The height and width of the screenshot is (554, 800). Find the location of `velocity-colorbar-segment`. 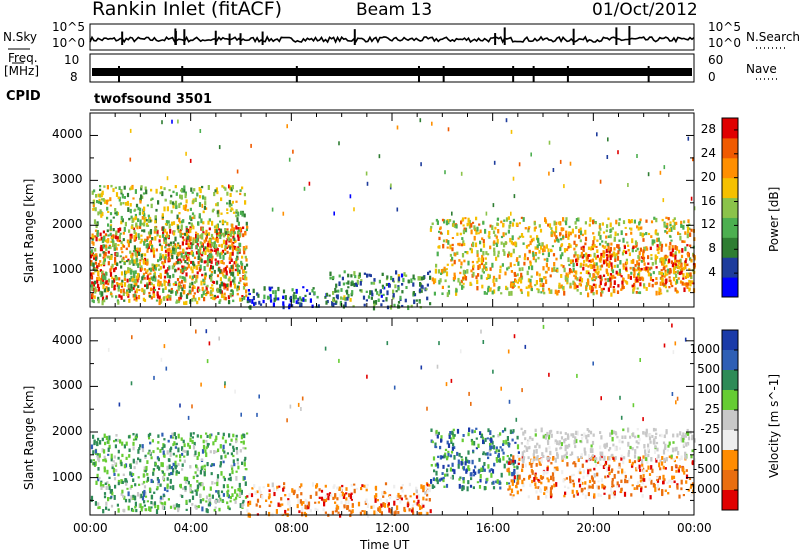

velocity-colorbar-segment is located at coordinates (730, 400).